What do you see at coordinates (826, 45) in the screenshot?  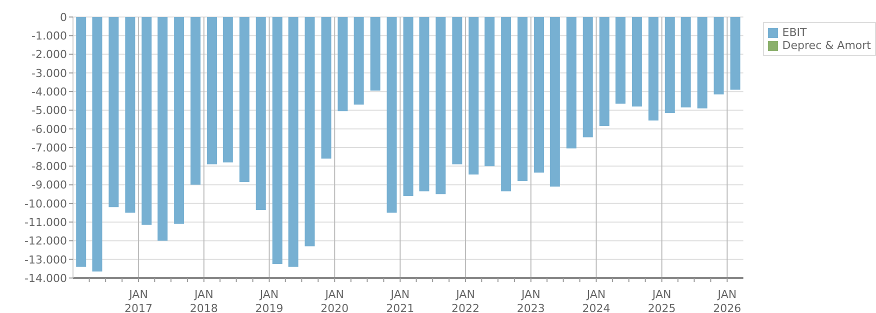 I see `legend-label: Deprec & Amort` at bounding box center [826, 45].